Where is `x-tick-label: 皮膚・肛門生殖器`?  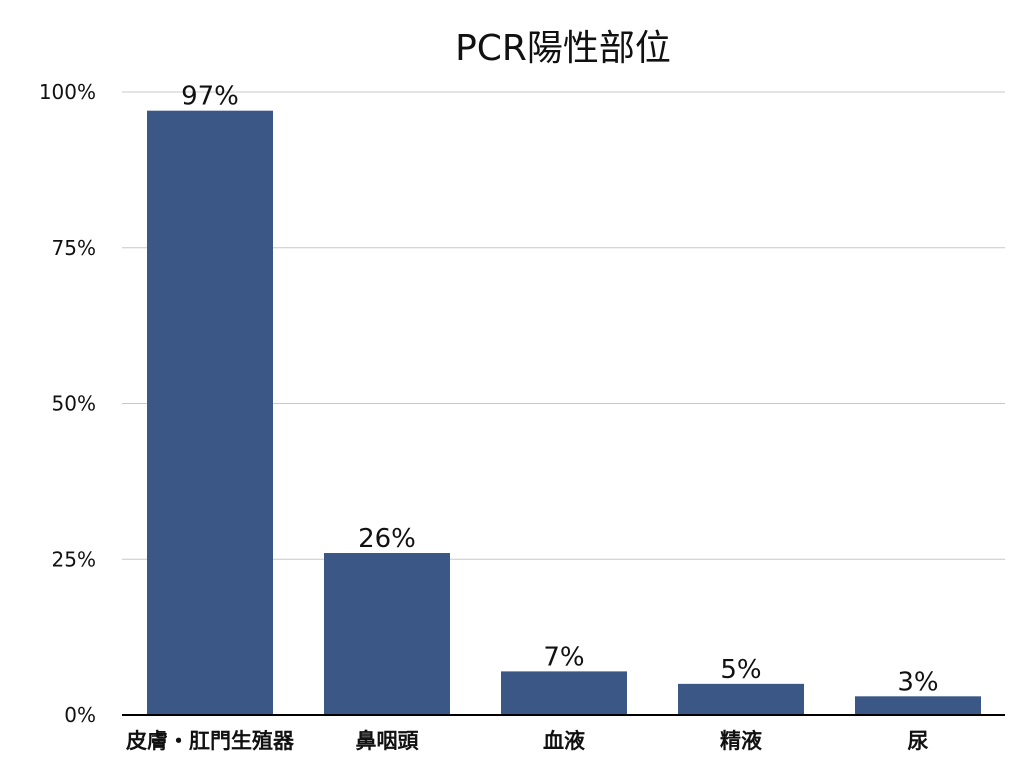 x-tick-label: 皮膚・肛門生殖器 is located at coordinates (210, 741).